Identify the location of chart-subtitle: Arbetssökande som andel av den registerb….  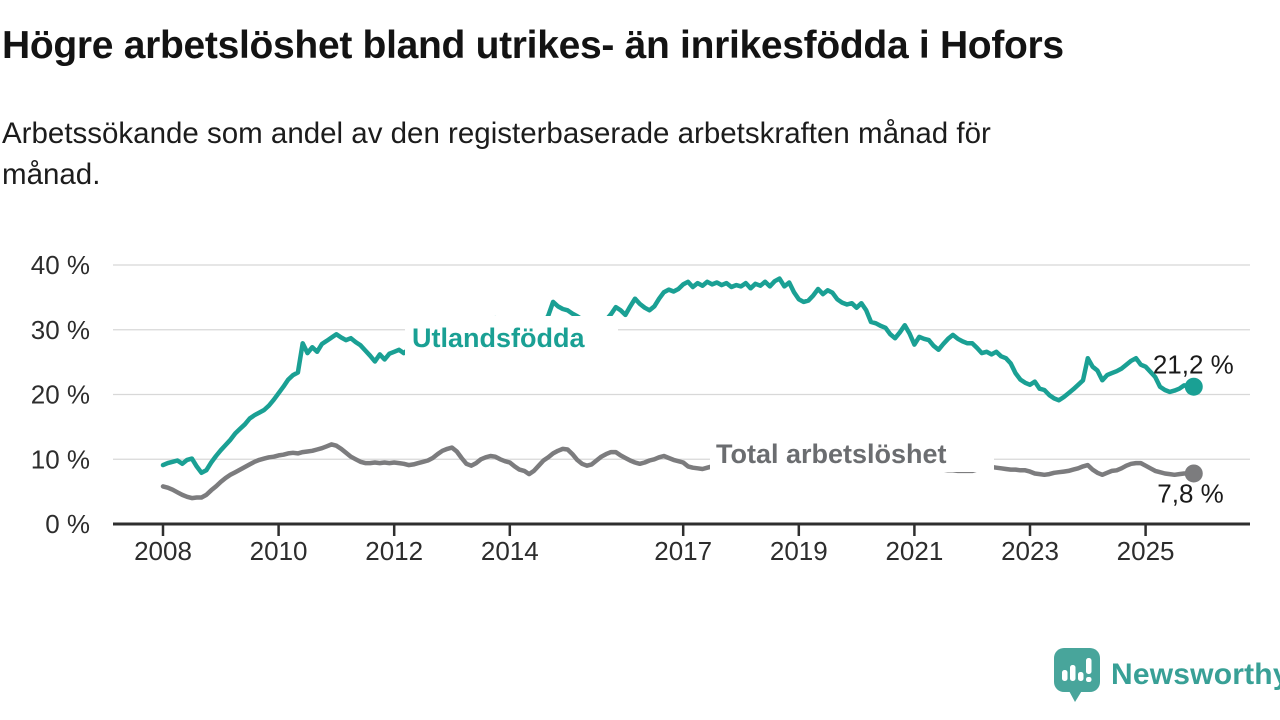
(496, 154).